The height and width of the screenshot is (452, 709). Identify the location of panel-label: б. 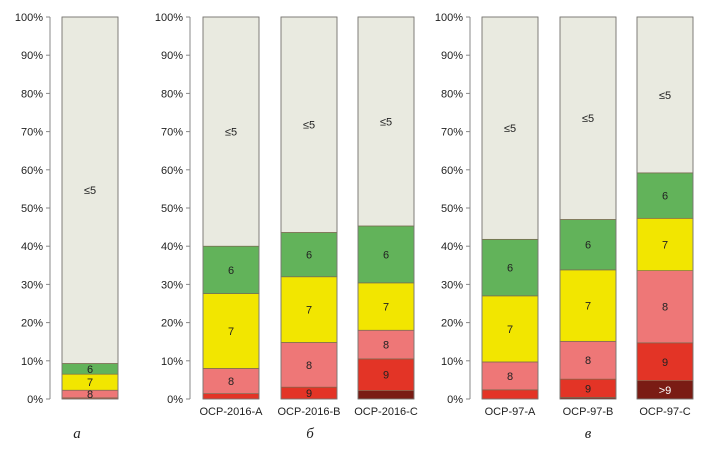
(310, 434).